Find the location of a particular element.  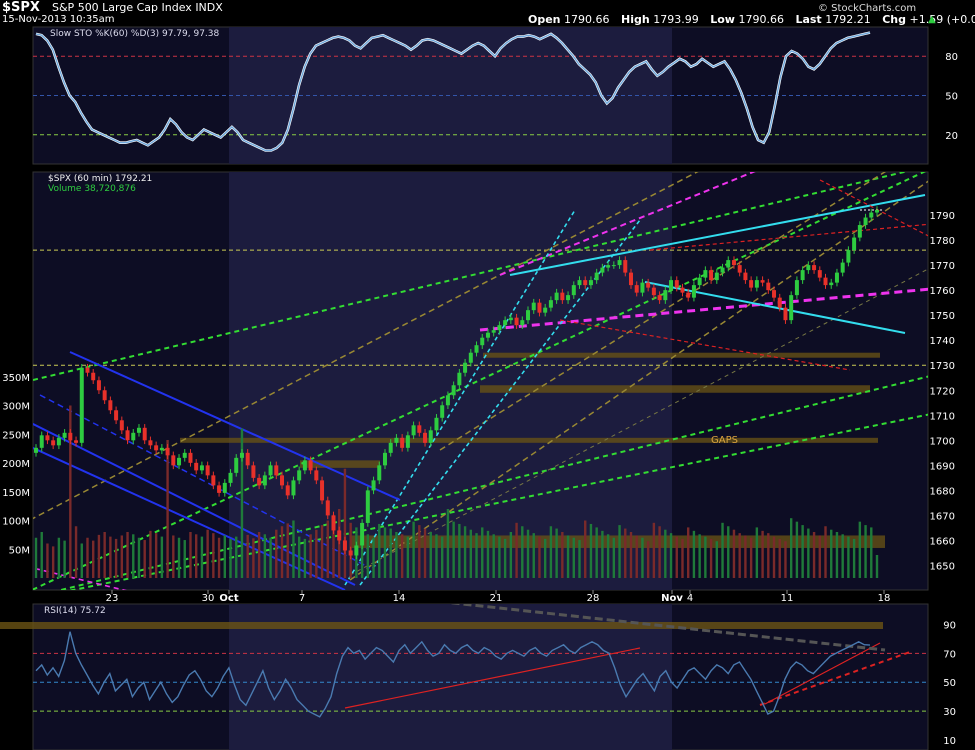

rsi-ytick-70: 70 is located at coordinates (949, 654).